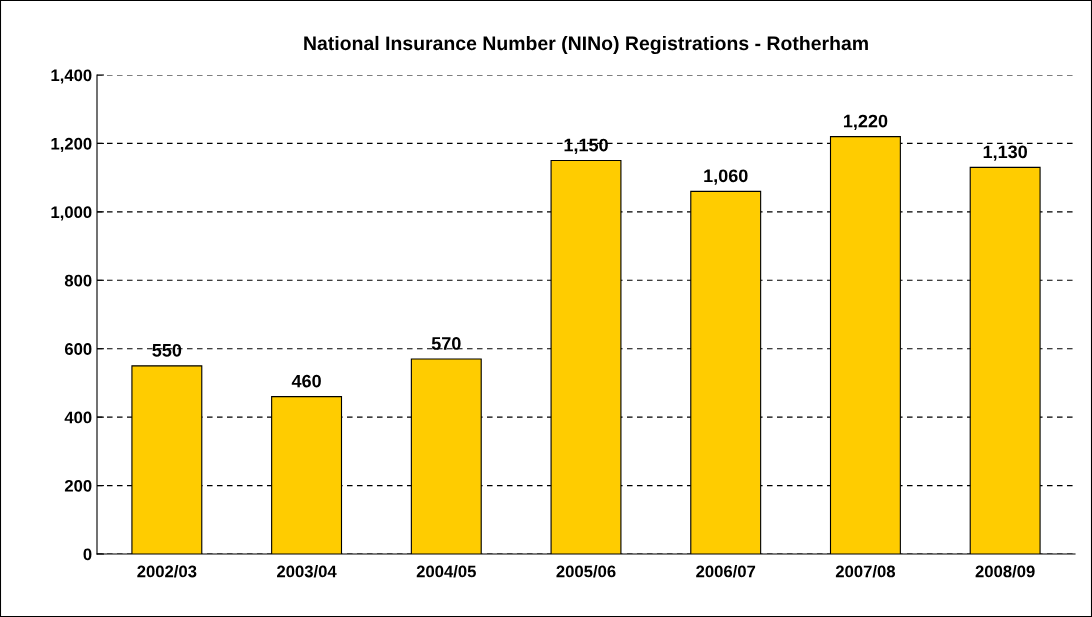 The height and width of the screenshot is (617, 1092). Describe the element at coordinates (865, 122) in the screenshot. I see `data-label: 1,220` at that location.